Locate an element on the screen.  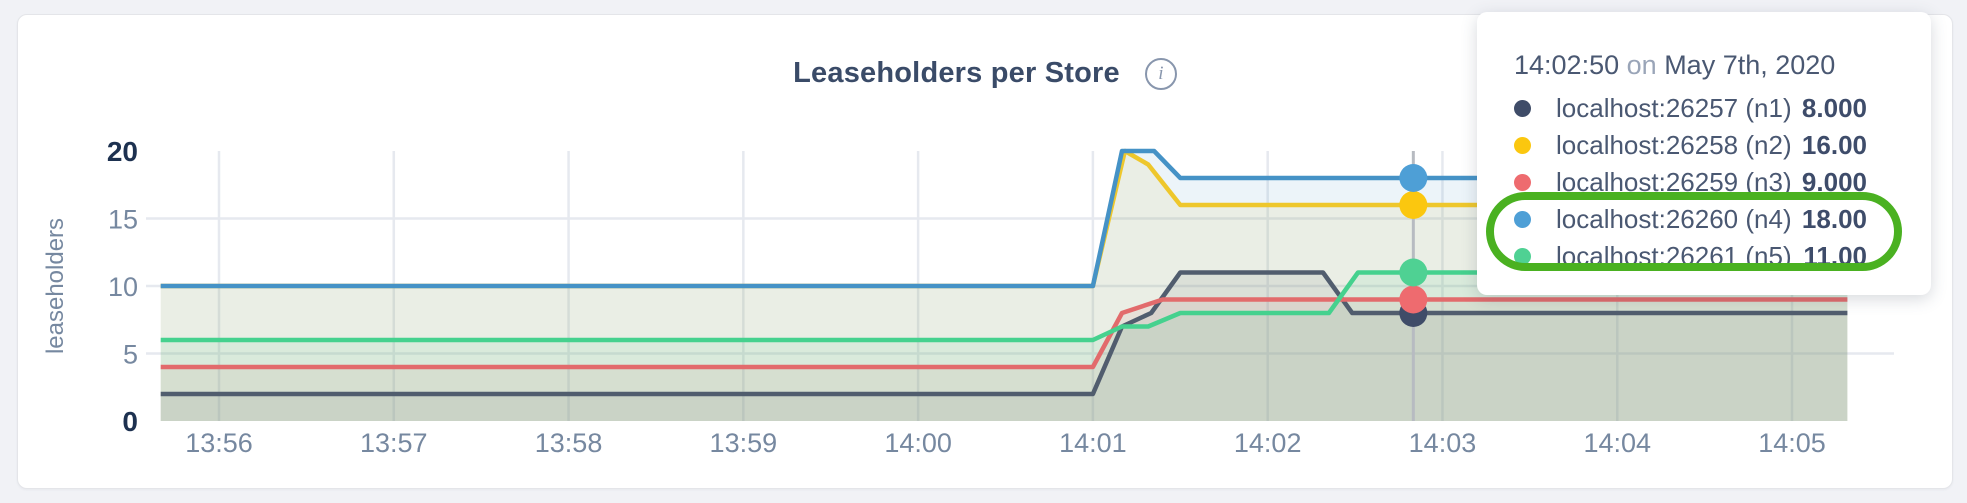
tooltip-series-row: localhost:26259 (n3) 9.000 is located at coordinates (1690, 182).